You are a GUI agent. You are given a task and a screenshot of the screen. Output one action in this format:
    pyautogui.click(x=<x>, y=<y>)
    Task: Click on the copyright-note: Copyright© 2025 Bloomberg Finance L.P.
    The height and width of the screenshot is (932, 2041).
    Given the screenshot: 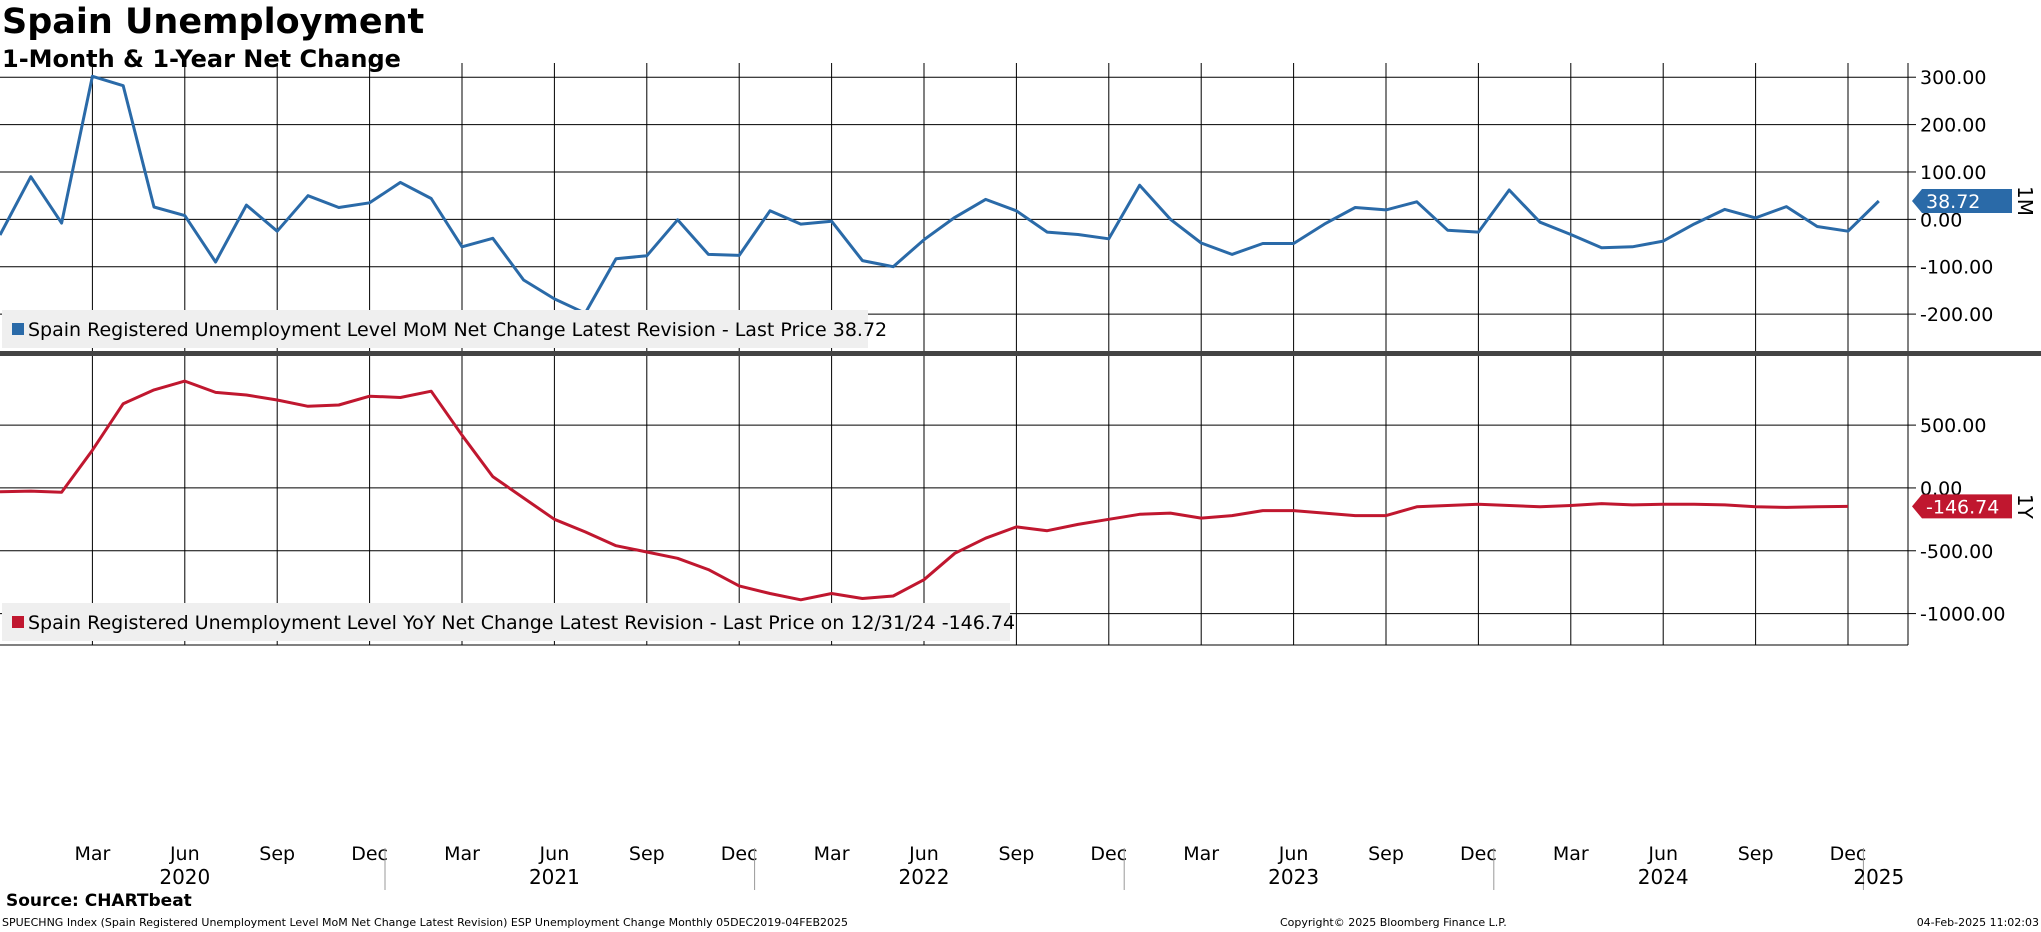 What is the action you would take?
    pyautogui.click(x=1393, y=922)
    